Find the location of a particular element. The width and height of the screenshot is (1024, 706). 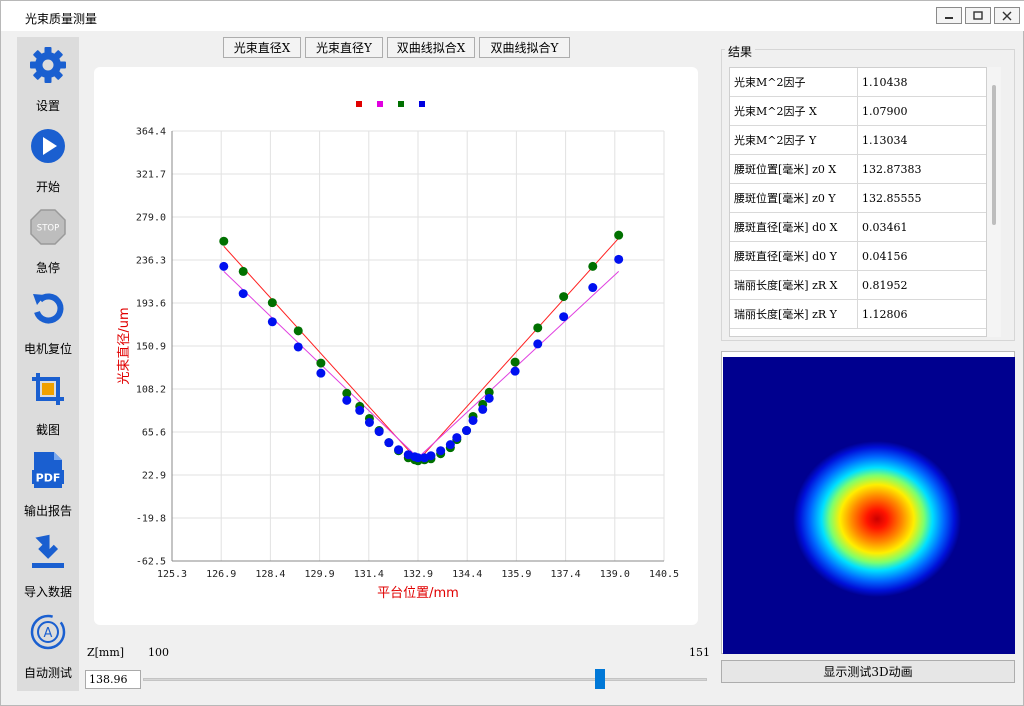

sidebar-item-auto-test: A 自动测试 is located at coordinates (48, 645).